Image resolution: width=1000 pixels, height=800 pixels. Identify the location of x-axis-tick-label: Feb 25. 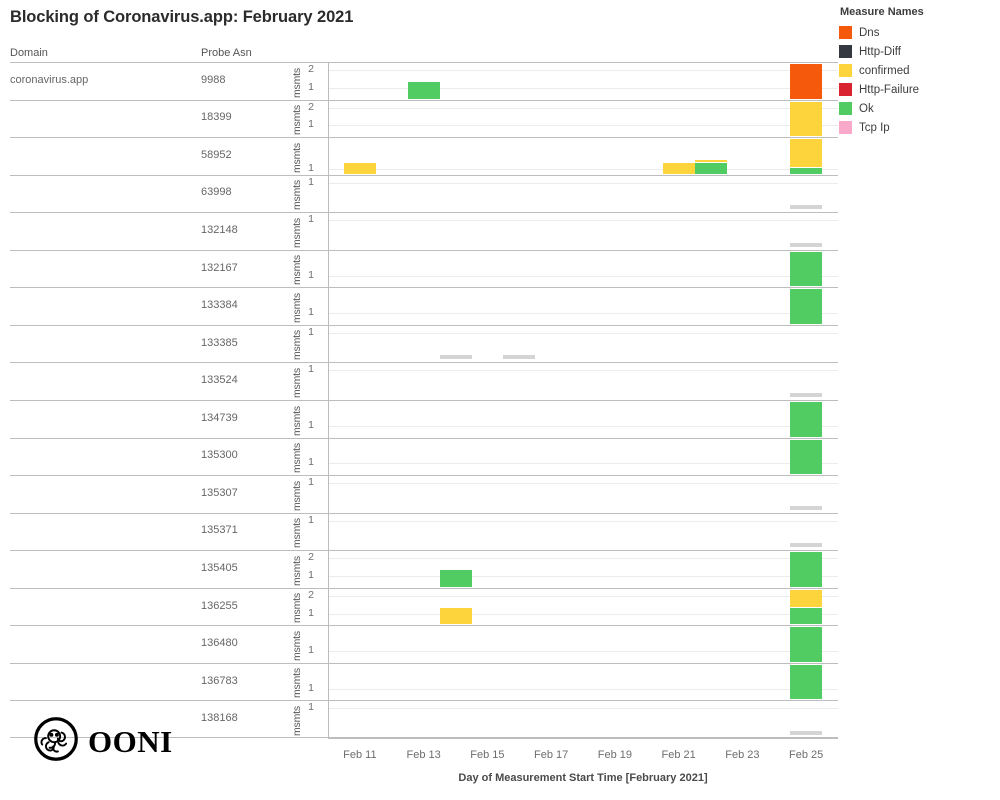
(806, 755).